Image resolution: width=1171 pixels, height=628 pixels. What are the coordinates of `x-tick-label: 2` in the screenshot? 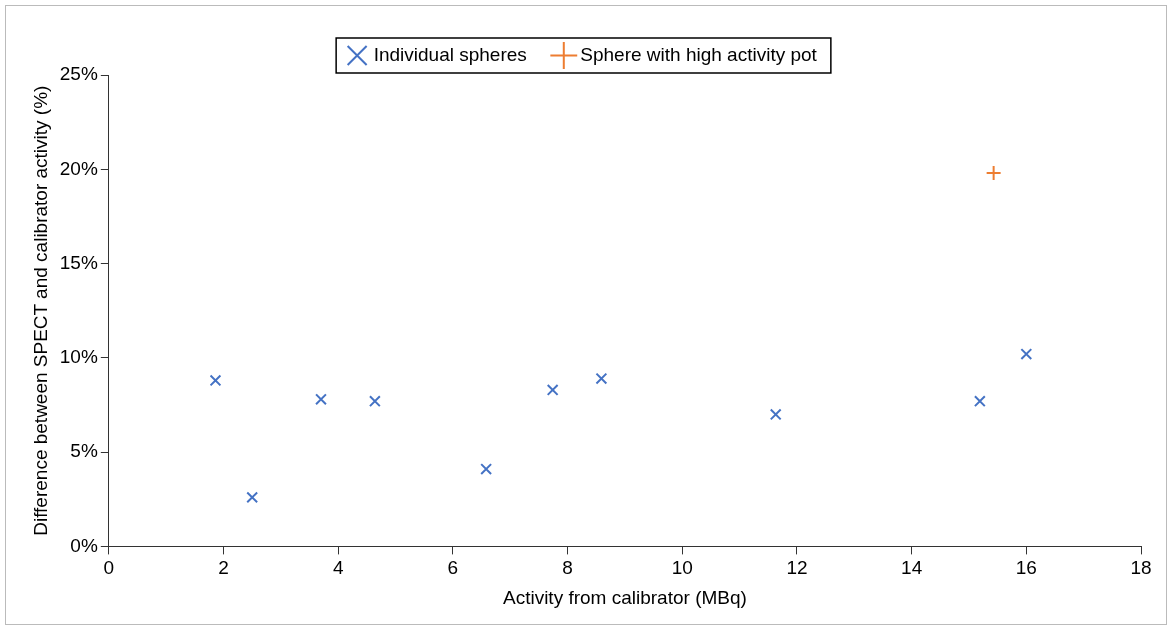 It's located at (223, 568).